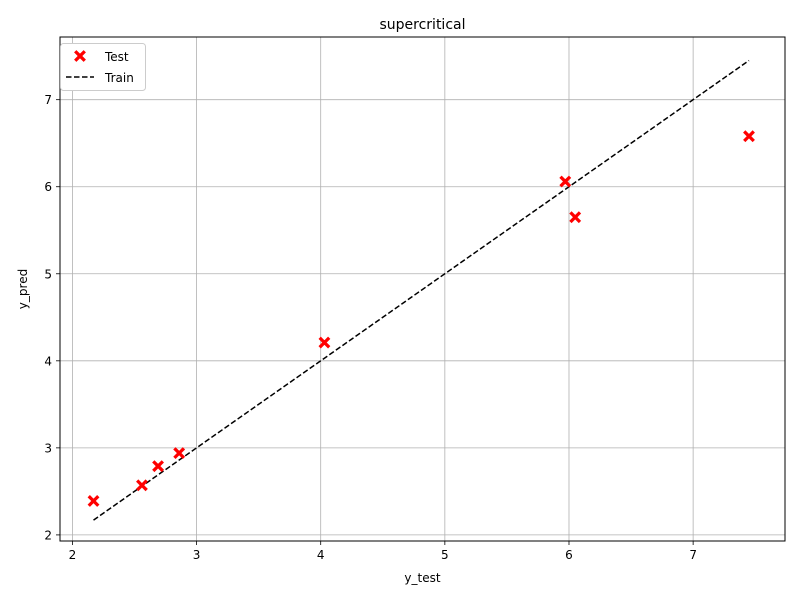  What do you see at coordinates (116, 57) in the screenshot?
I see `legend-label-test: Test` at bounding box center [116, 57].